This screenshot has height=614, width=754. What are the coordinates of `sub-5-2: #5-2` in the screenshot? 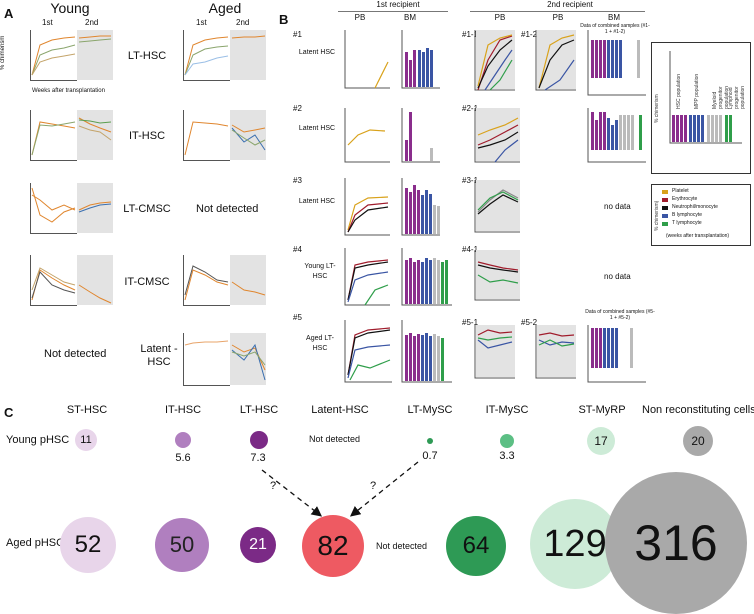 It's located at (529, 322).